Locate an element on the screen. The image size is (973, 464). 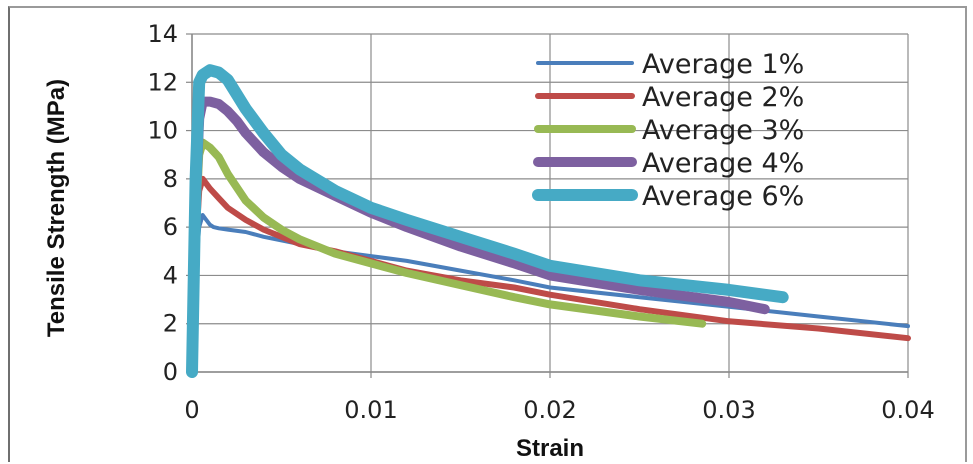
x-axis-title: Strain is located at coordinates (550, 448).